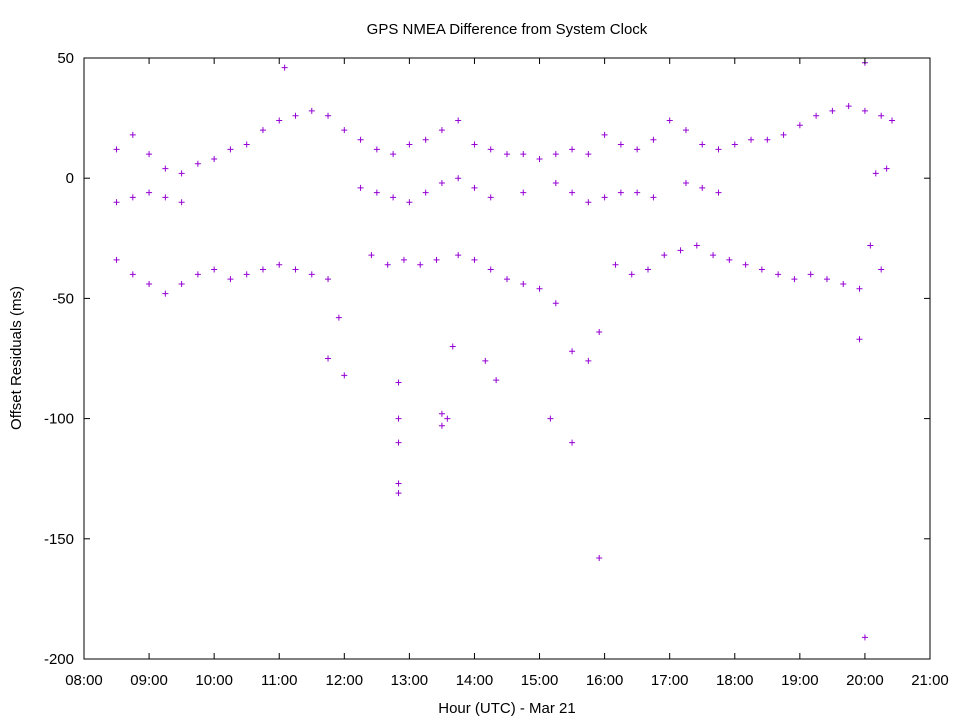  Describe the element at coordinates (345, 680) in the screenshot. I see `x-tick-label: 12:00` at that location.